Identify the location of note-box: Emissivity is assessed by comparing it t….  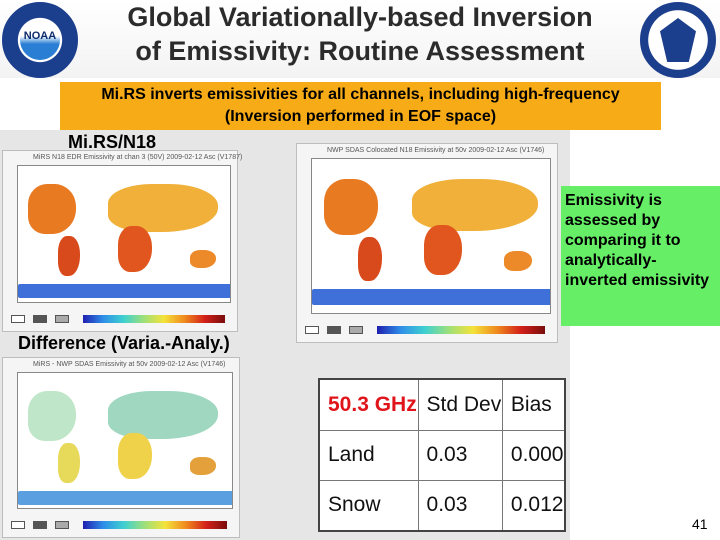
(640, 256).